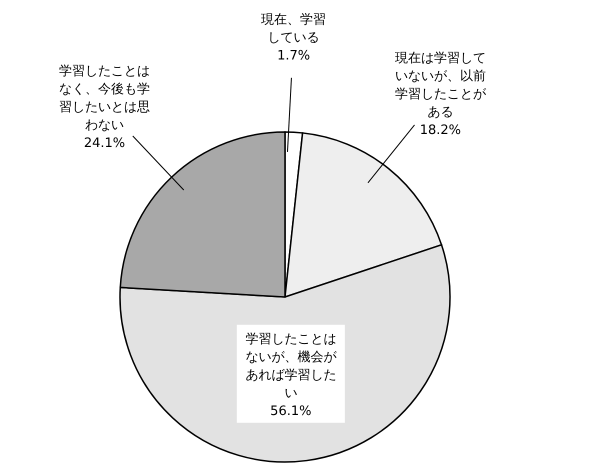  What do you see at coordinates (104, 98) in the screenshot?
I see `slice-label: 学習したことはなく、今後も学習したいとは思わない` at bounding box center [104, 98].